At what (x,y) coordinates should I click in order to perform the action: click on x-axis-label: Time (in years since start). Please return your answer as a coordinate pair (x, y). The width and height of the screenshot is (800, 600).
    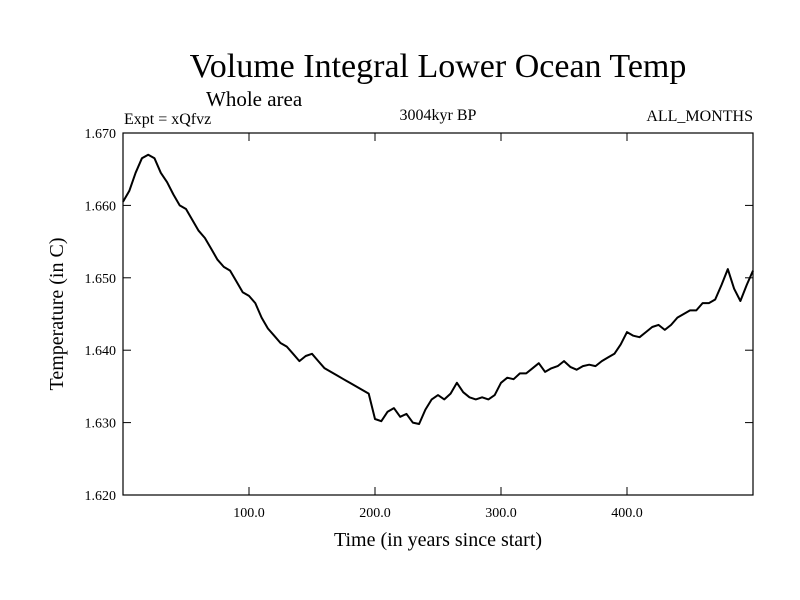
    Looking at the image, I should click on (438, 540).